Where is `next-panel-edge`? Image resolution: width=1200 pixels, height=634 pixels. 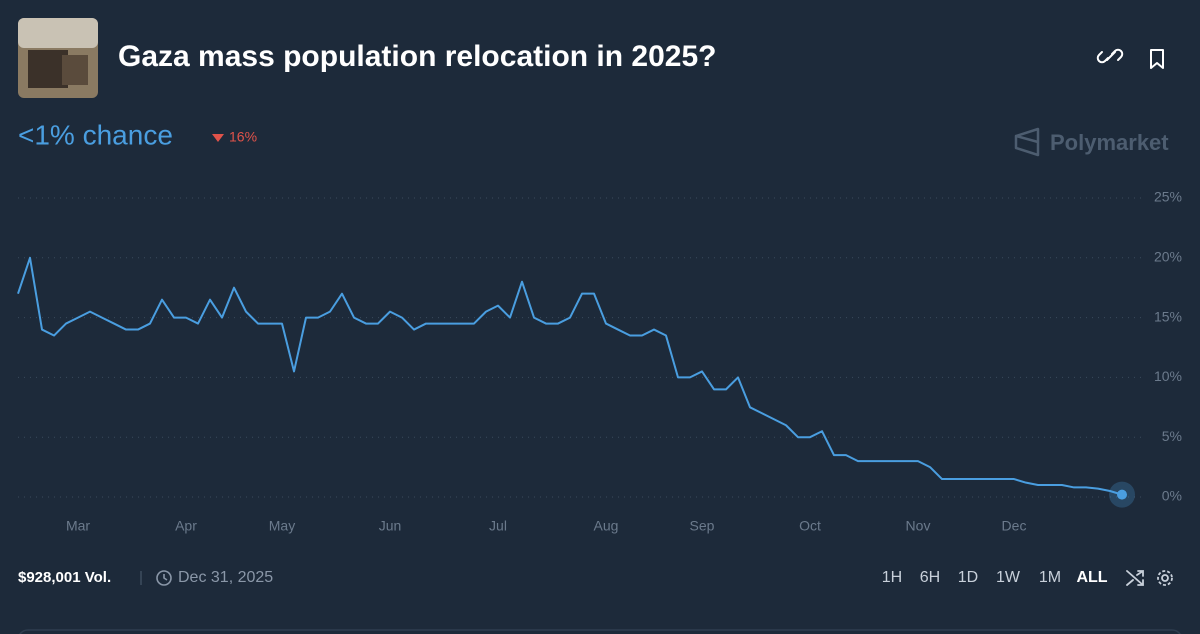
next-panel-edge is located at coordinates (600, 631).